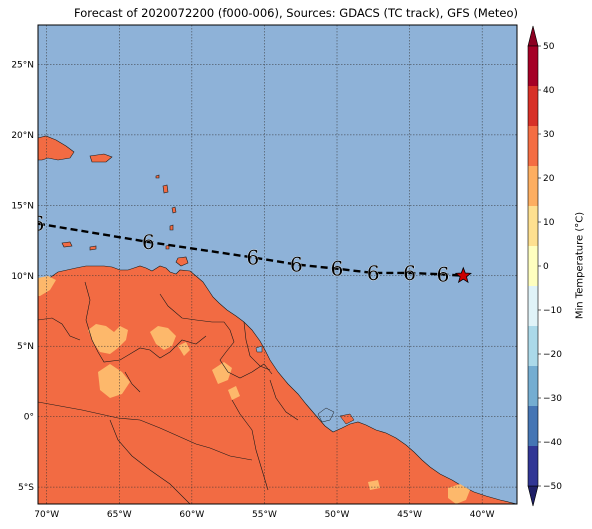  I want to click on trinidad-island, so click(182, 261).